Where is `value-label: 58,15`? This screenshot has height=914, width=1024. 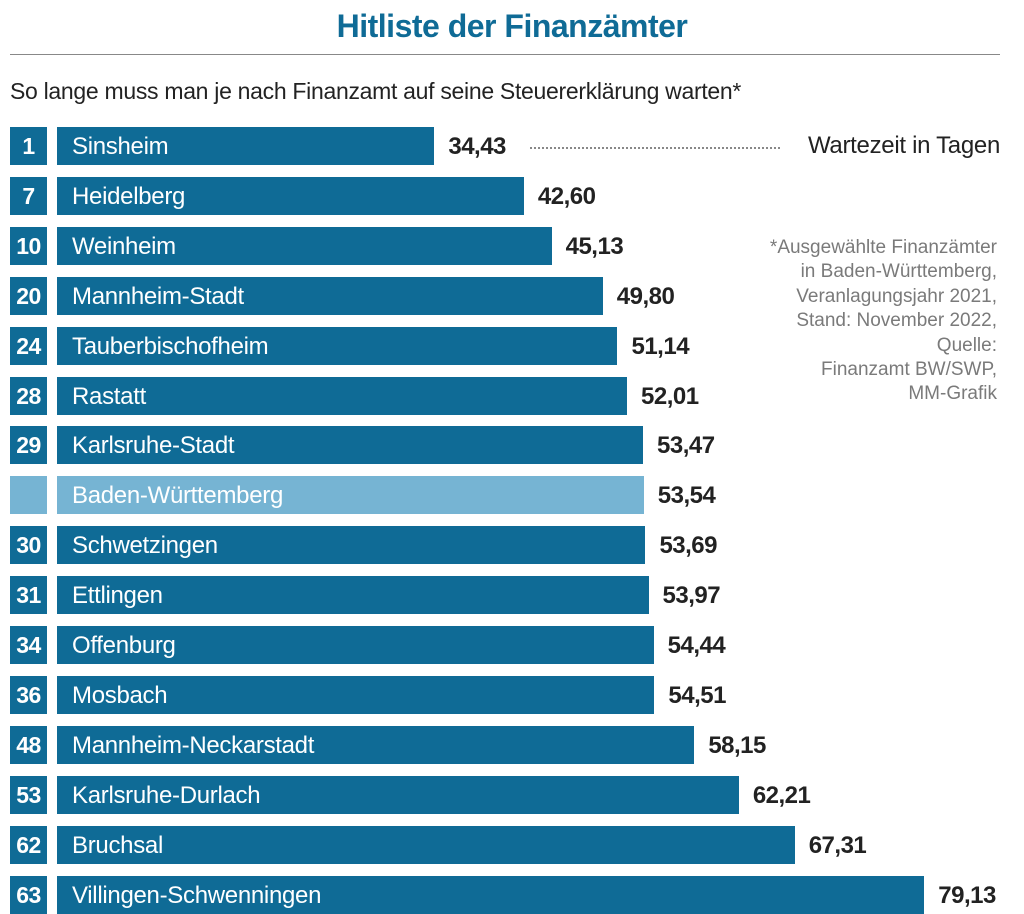
value-label: 58,15 is located at coordinates (737, 745).